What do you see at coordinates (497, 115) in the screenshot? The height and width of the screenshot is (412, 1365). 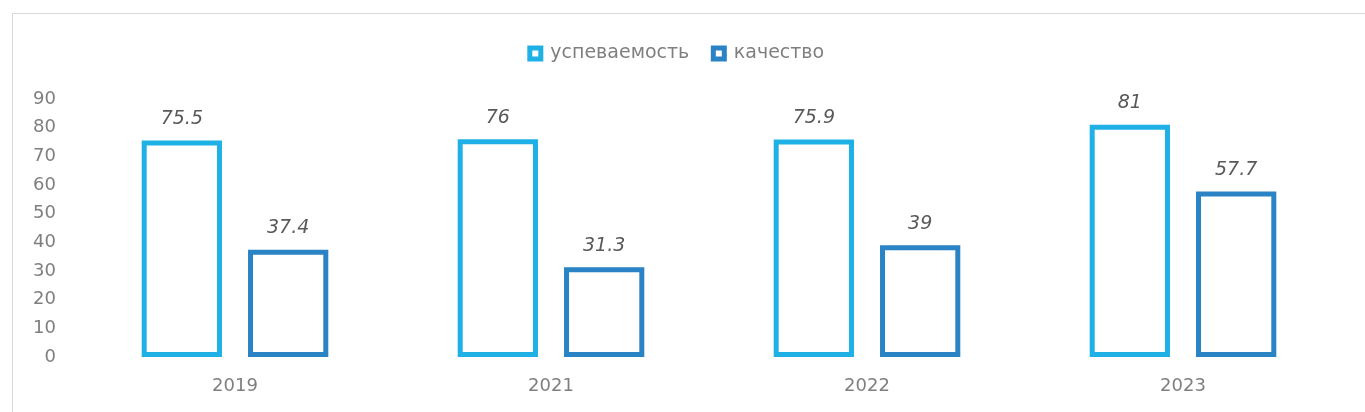 I see `data-label: 76` at bounding box center [497, 115].